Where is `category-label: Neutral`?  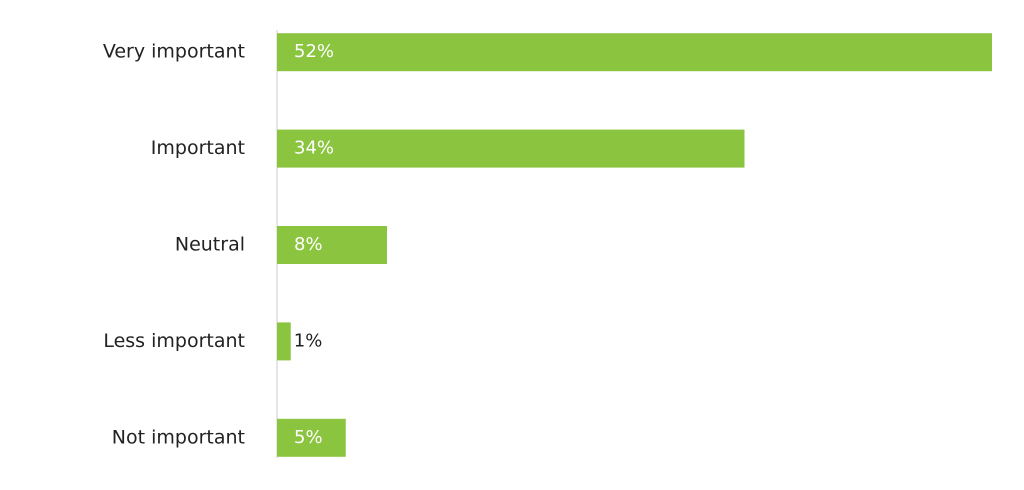 category-label: Neutral is located at coordinates (210, 245).